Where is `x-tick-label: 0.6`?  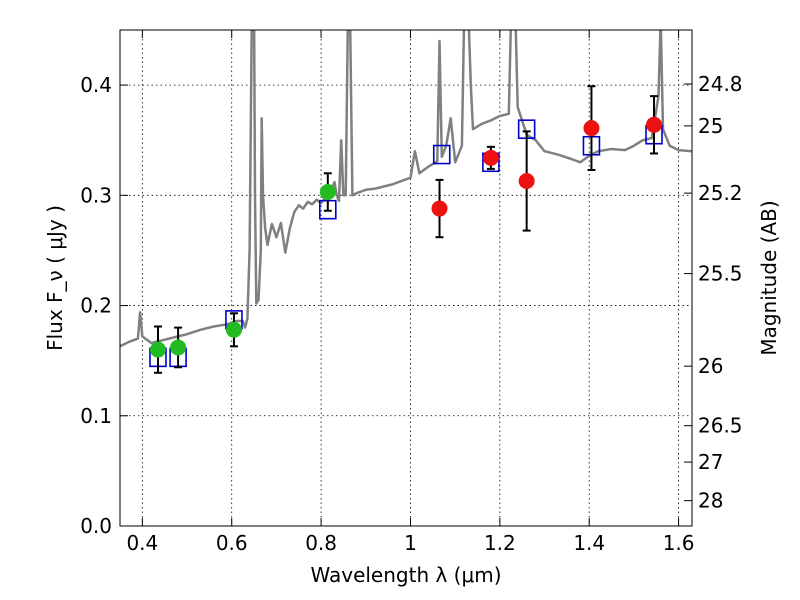
x-tick-label: 0.6 is located at coordinates (232, 543).